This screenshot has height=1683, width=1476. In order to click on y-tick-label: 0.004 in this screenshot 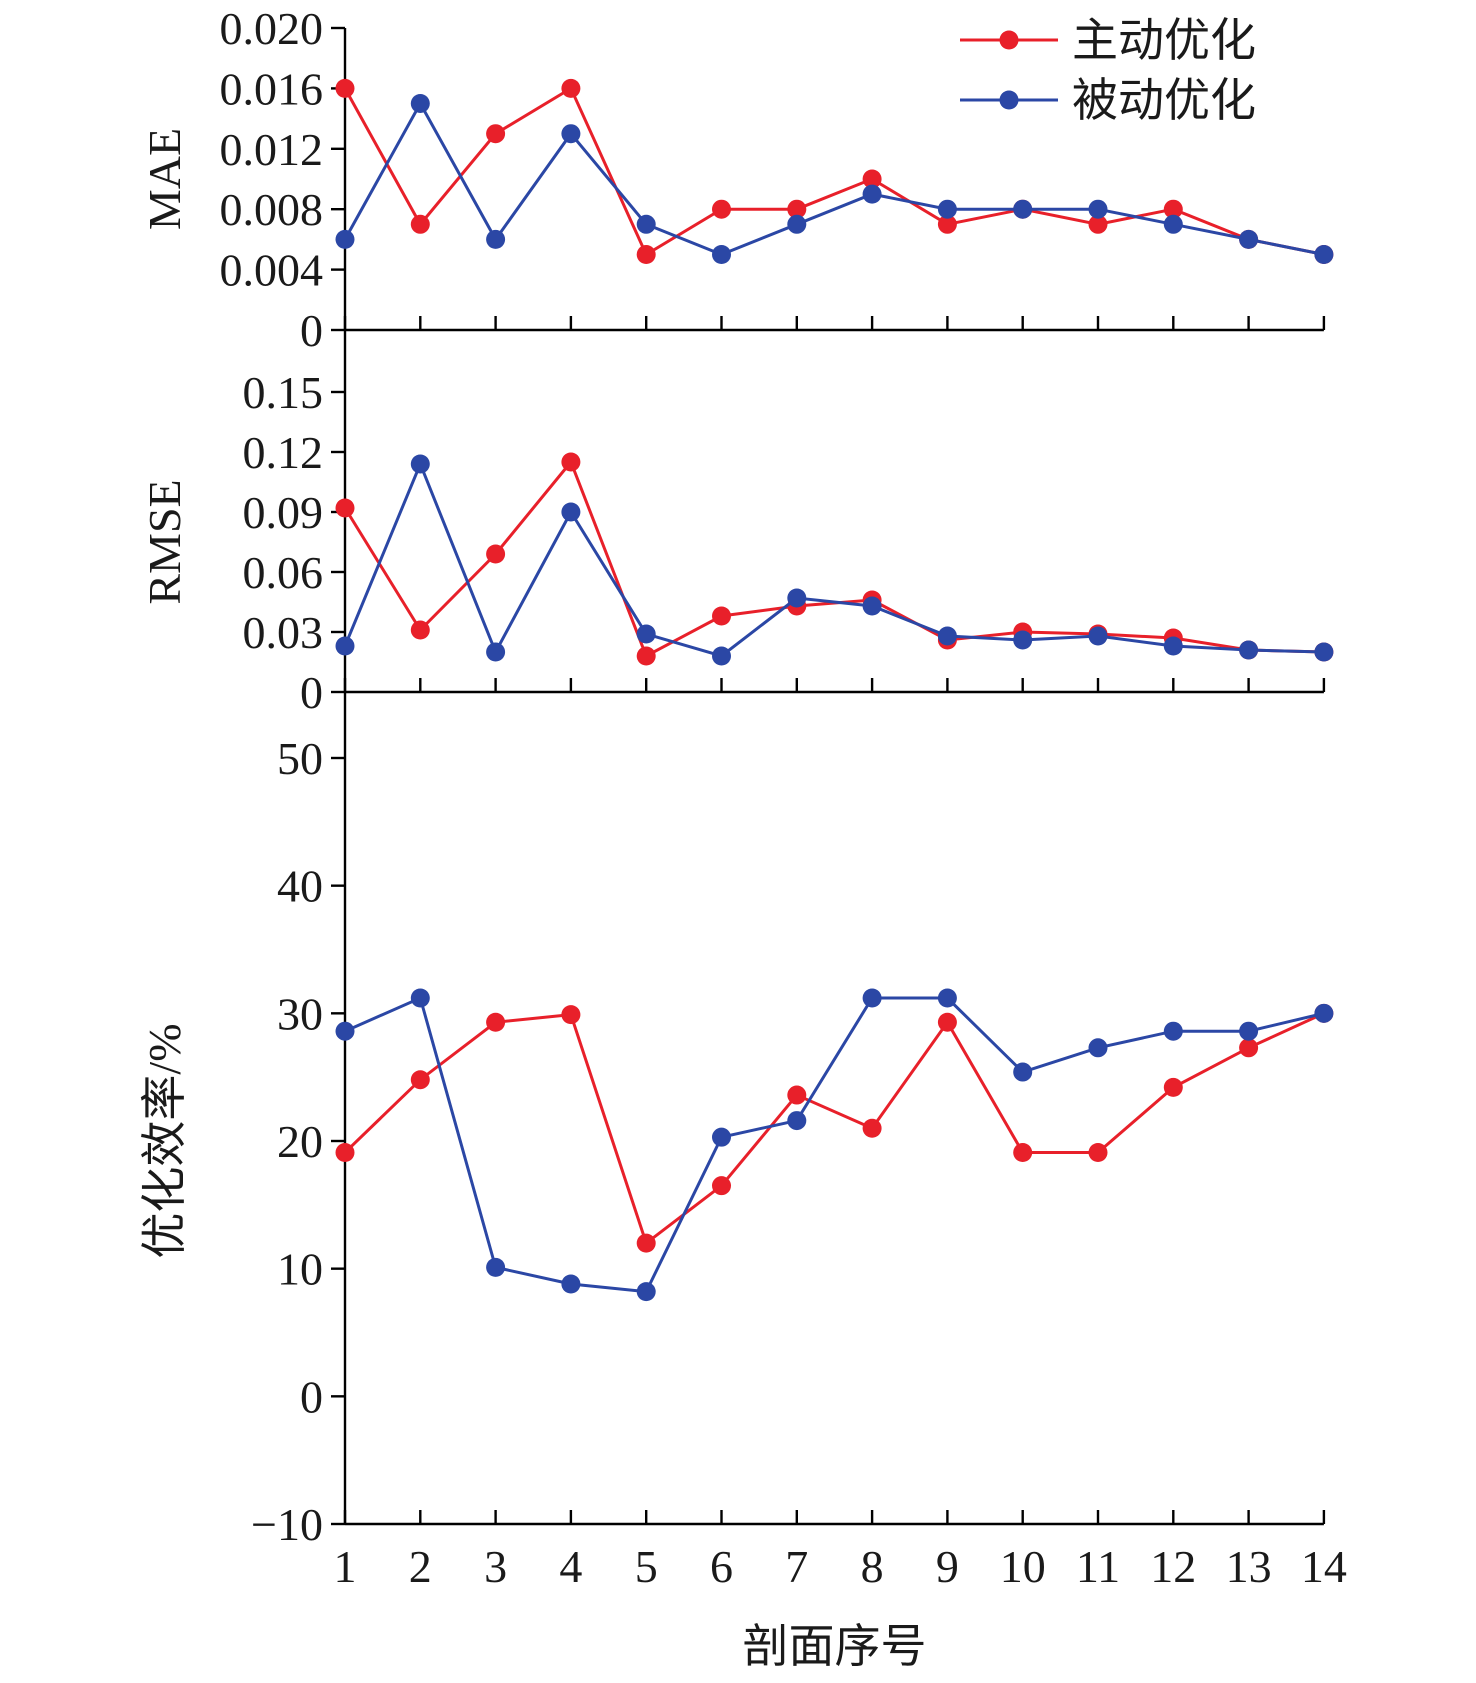, I will do `click(272, 270)`.